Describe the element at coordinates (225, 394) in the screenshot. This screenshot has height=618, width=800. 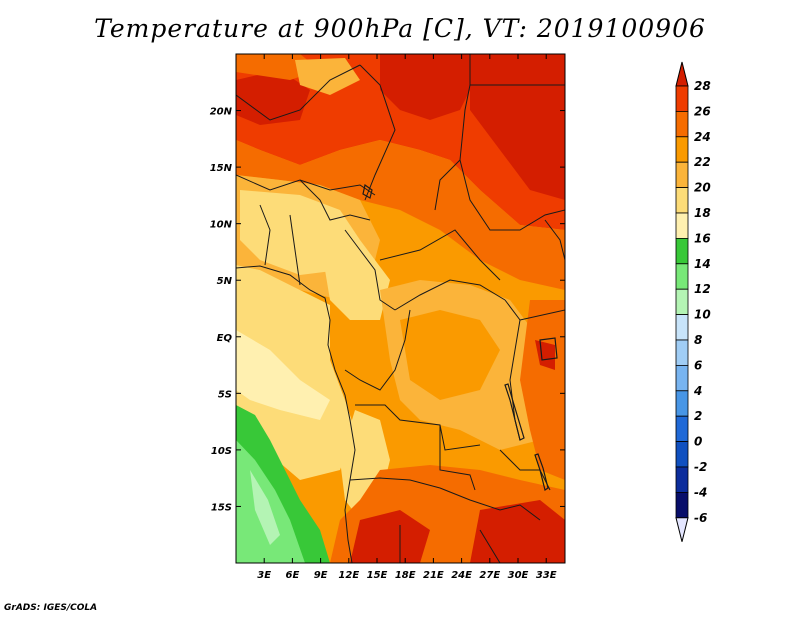
I see `y-tick-label: 5S` at that location.